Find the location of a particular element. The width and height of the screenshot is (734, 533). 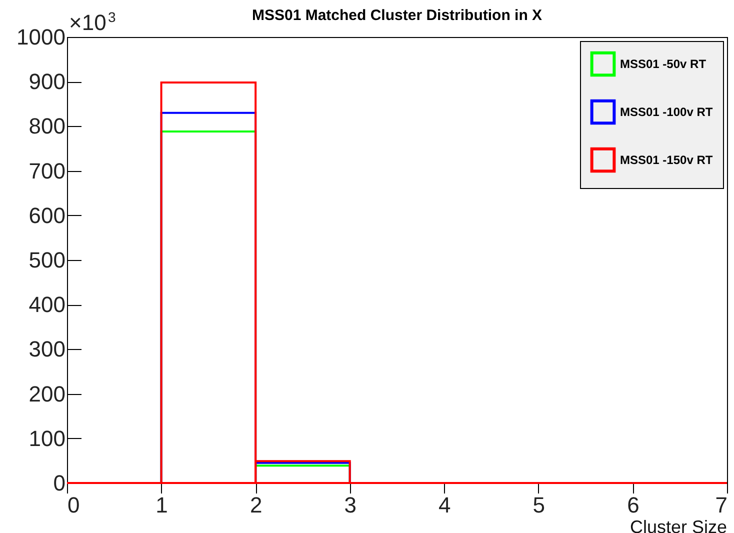

y-tick-label: 500 is located at coordinates (47, 260).